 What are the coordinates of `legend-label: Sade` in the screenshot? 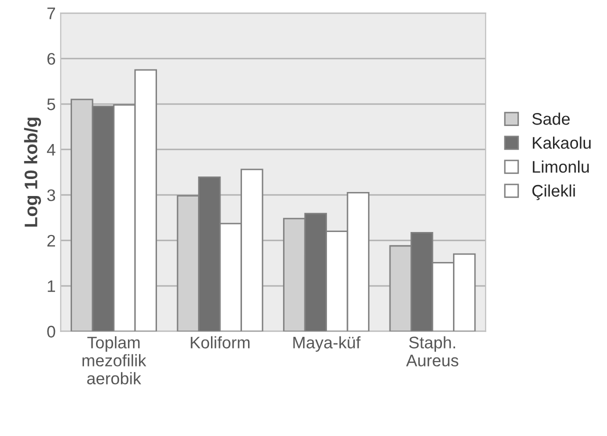 It's located at (551, 118).